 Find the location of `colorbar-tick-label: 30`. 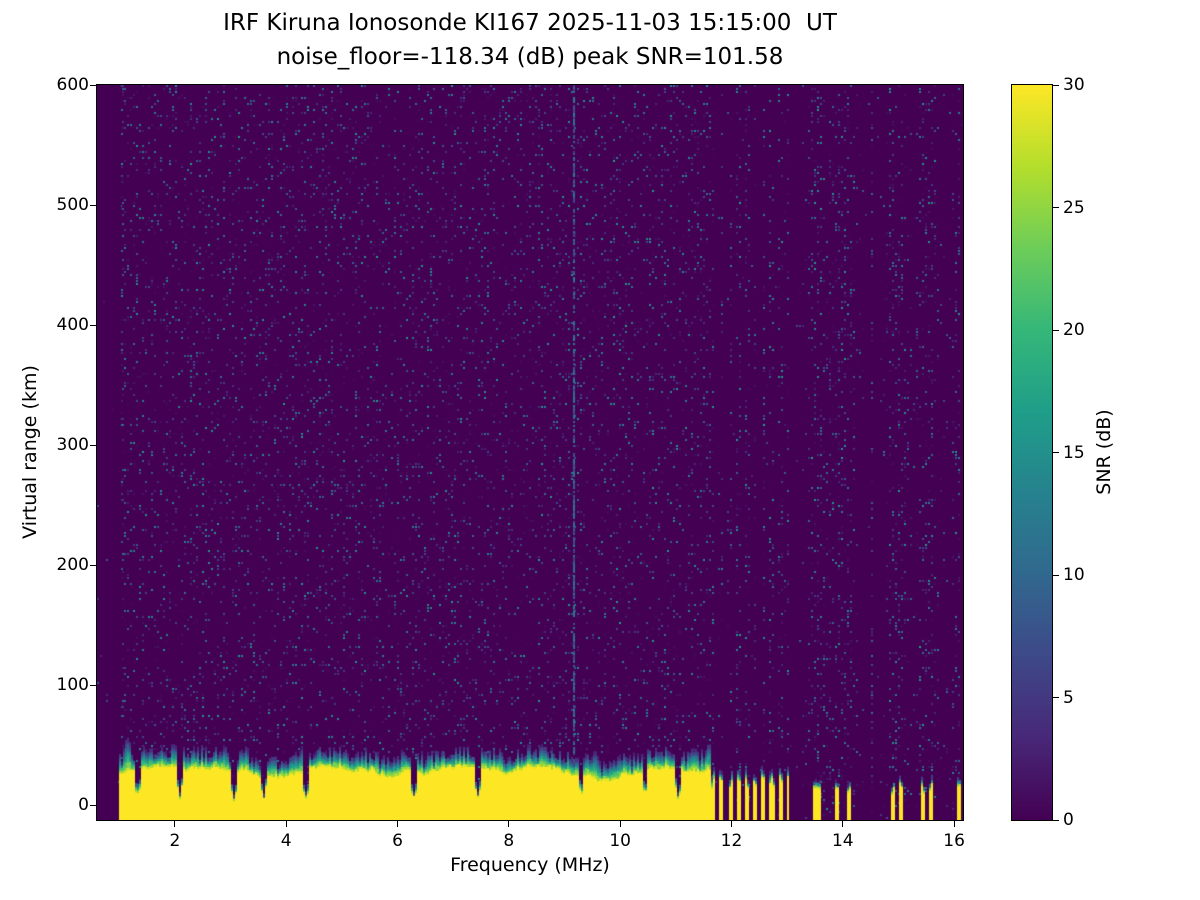

colorbar-tick-label: 30 is located at coordinates (1074, 85).